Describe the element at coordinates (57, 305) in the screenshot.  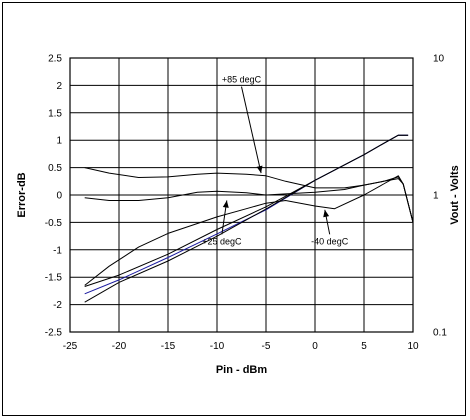
I see `y-left-tick-label: -2` at that location.